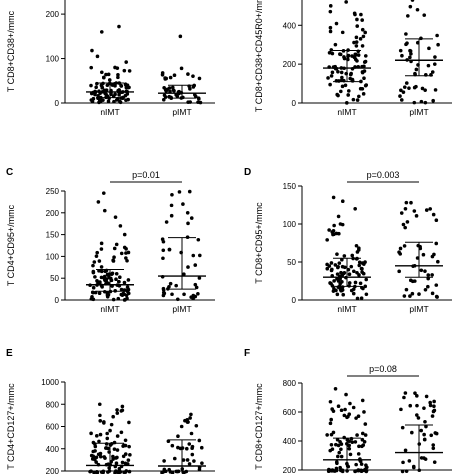 This screenshot has width=474, height=474. Describe the element at coordinates (110, 58) in the screenshot. I see `panel-1: 0 100 200 T CD8+CD38+/mmc nIMT pIMT` at that location.